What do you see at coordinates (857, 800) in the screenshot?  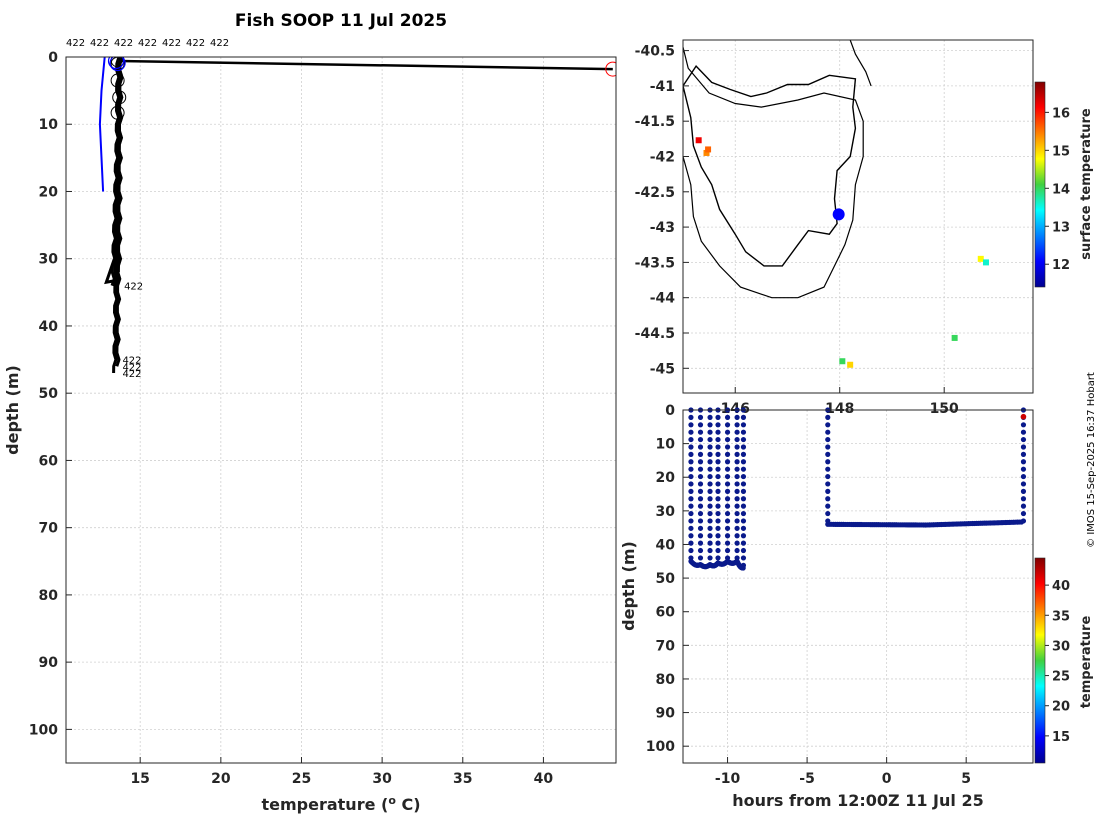 I see `time-depth-x-axis-label: hours from 12:00Z 11 Jul 25` at bounding box center [857, 800].